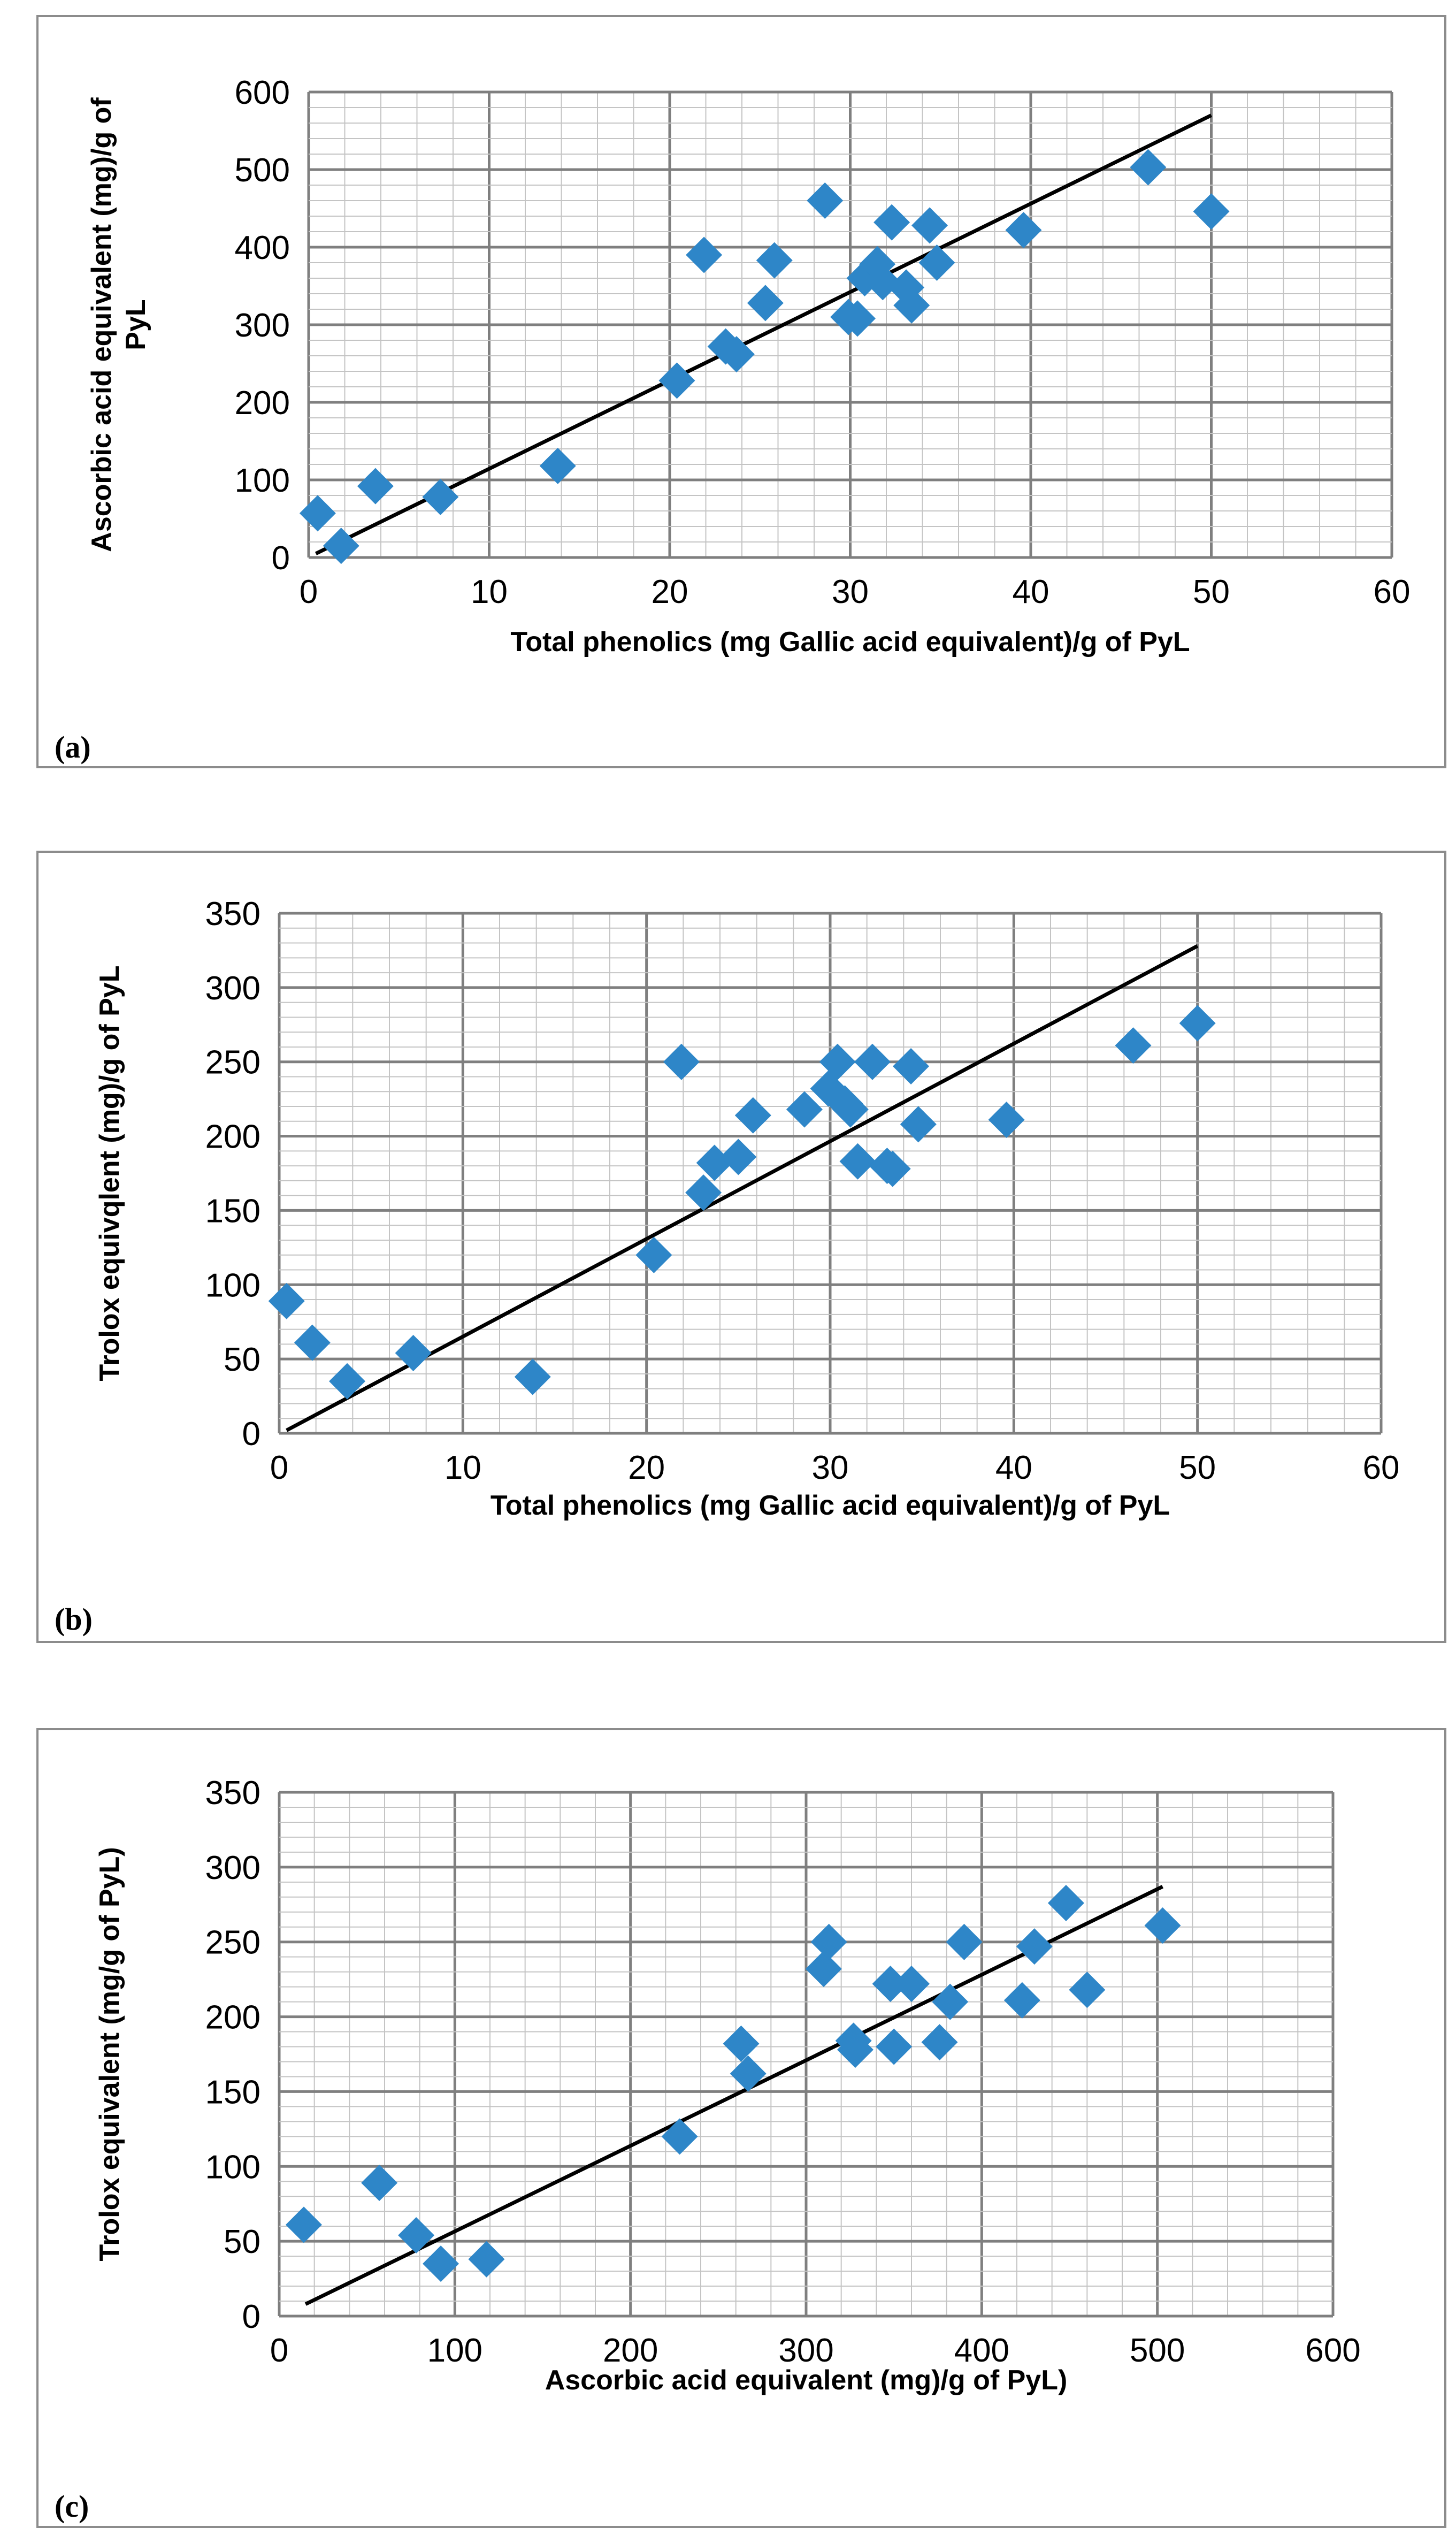 The image size is (1456, 2544). I want to click on x-tick-label: 300, so click(806, 2350).